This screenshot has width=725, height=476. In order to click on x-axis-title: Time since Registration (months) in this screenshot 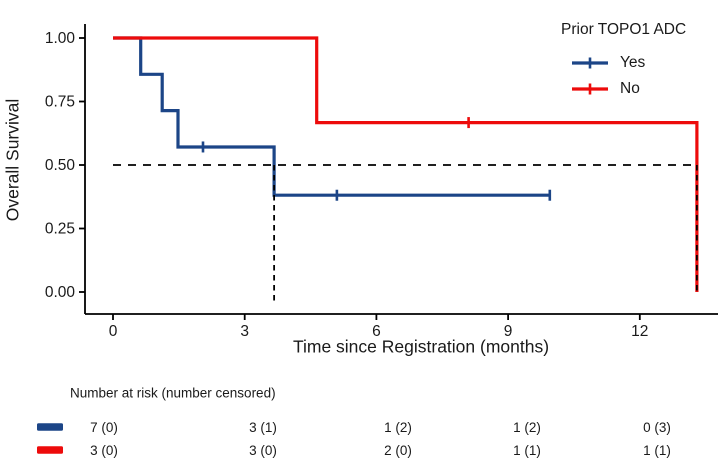, I will do `click(421, 346)`.